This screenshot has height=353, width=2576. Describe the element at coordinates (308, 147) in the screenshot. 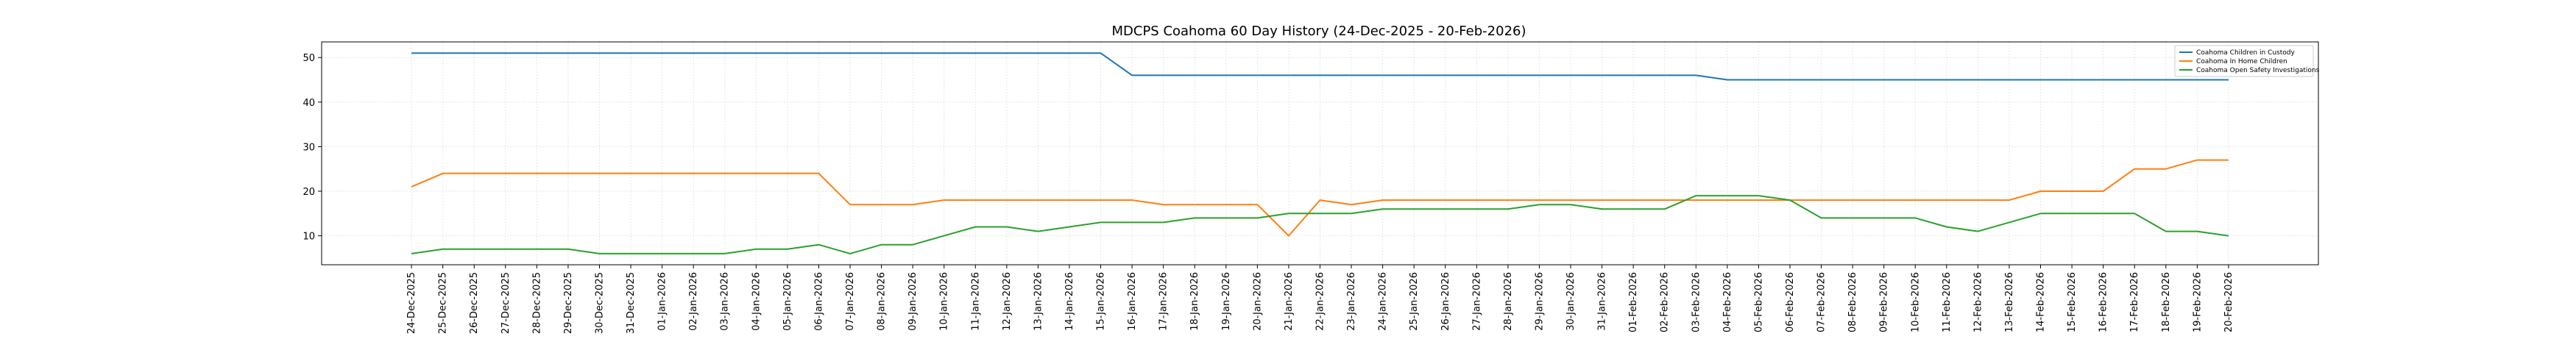

I see `y-tick-label: 30` at that location.